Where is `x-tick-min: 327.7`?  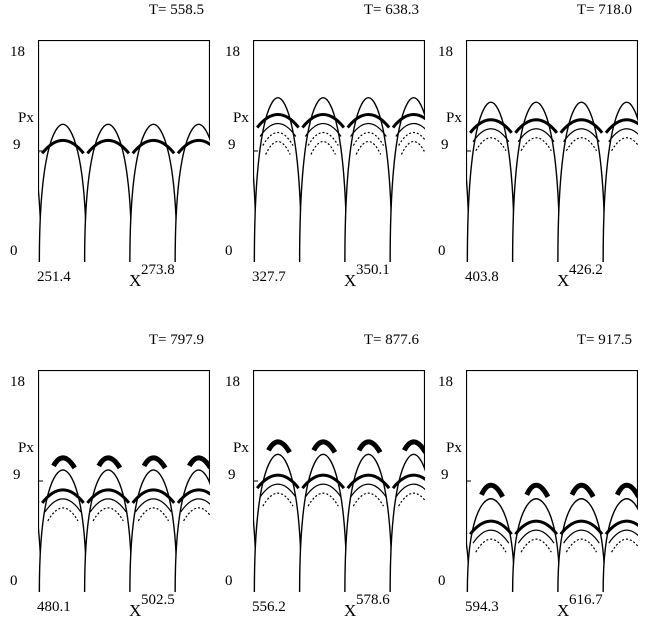
x-tick-min: 327.7 is located at coordinates (269, 277).